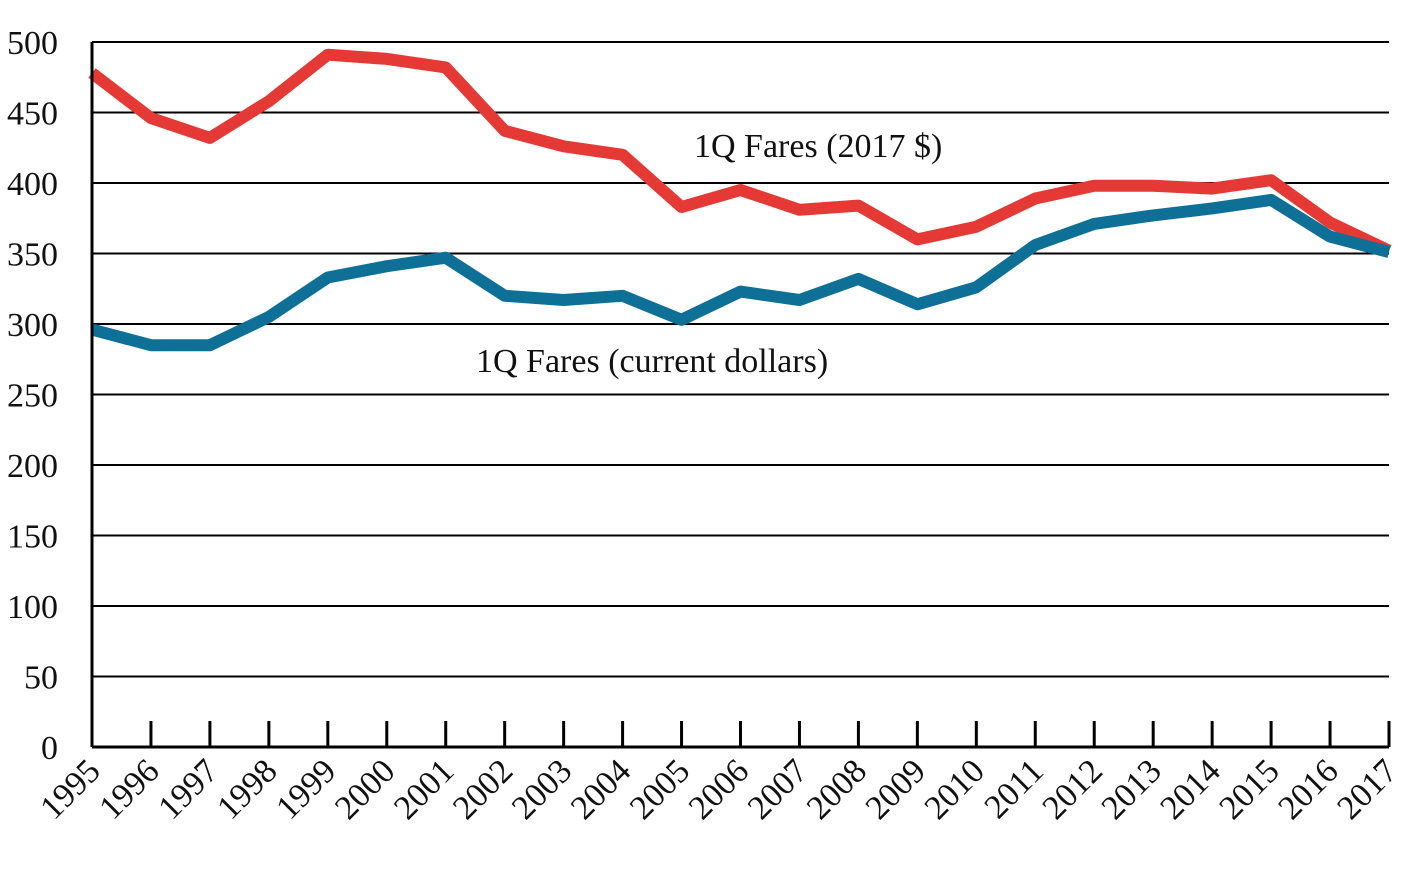  I want to click on x-tick-label: 2008, so click(837, 789).